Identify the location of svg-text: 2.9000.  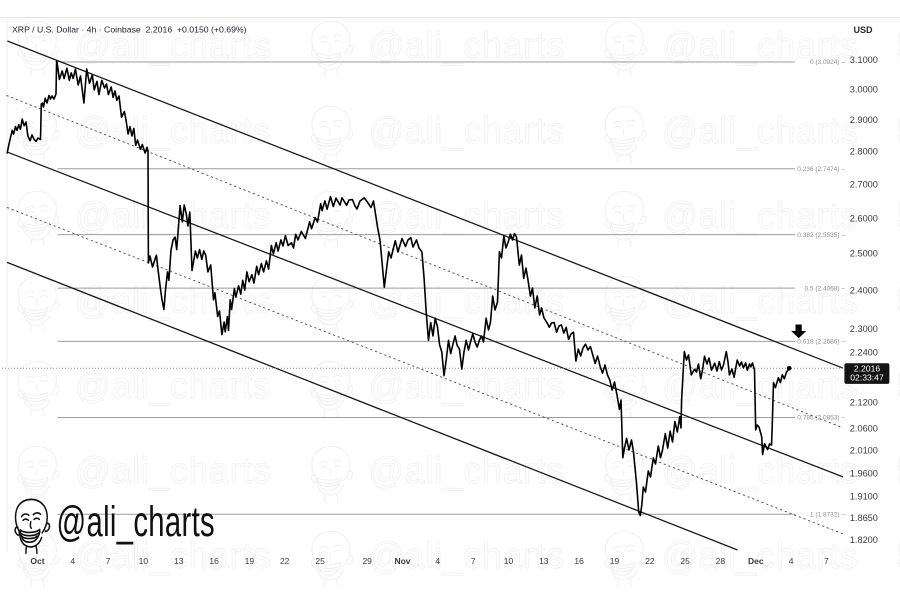
(864, 120).